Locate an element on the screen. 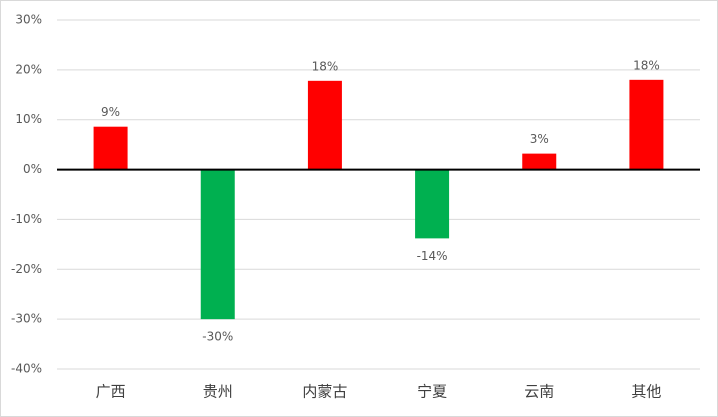 This screenshot has width=718, height=417. y-tick-label: 0% is located at coordinates (32, 169).